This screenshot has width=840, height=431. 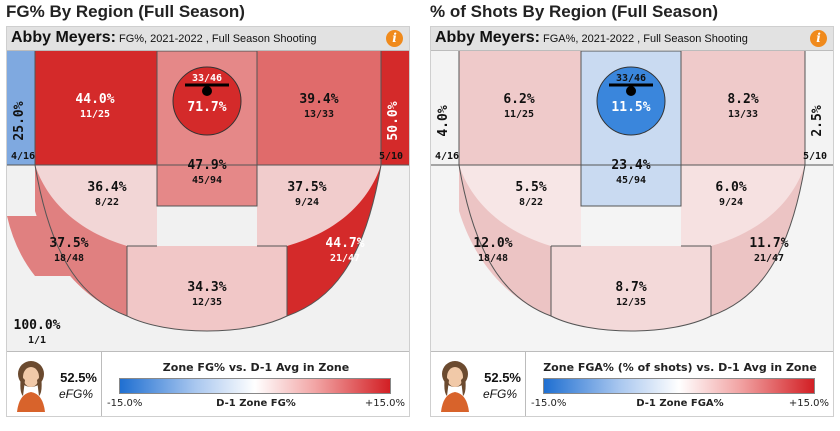 I want to click on paint-pct: 47.9%, so click(x=206, y=165).